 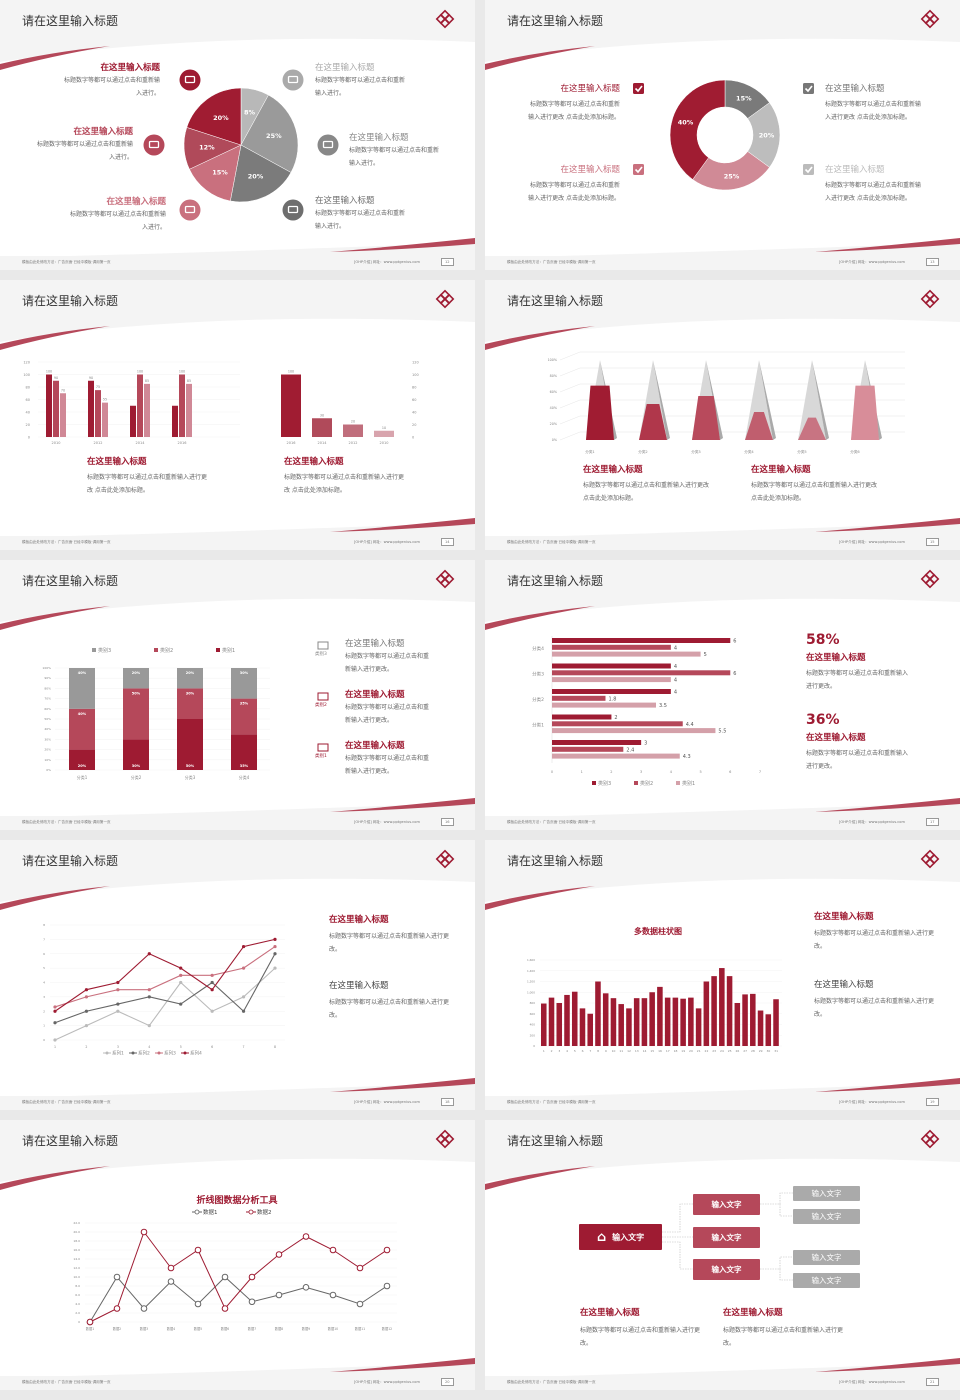 What do you see at coordinates (582, 772) in the screenshot?
I see `x-tick-label: 1` at bounding box center [582, 772].